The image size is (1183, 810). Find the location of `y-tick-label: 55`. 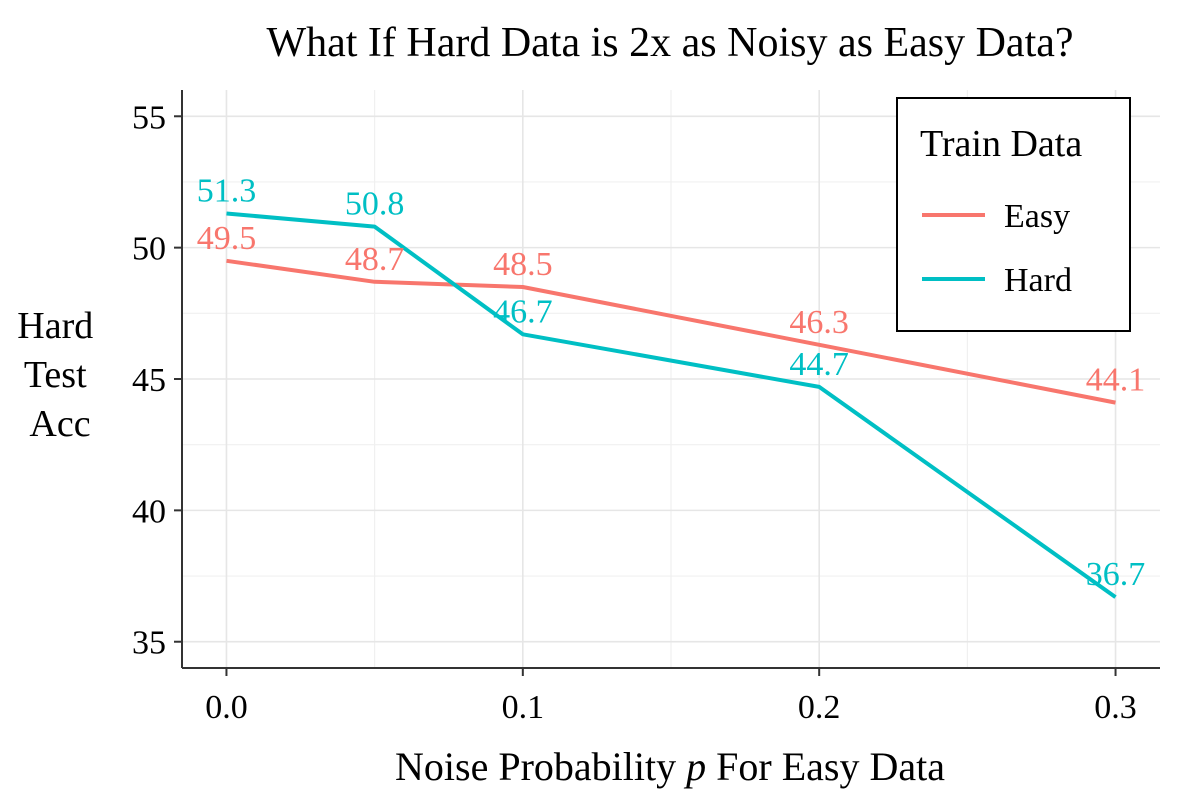

y-tick-label: 55 is located at coordinates (149, 117).